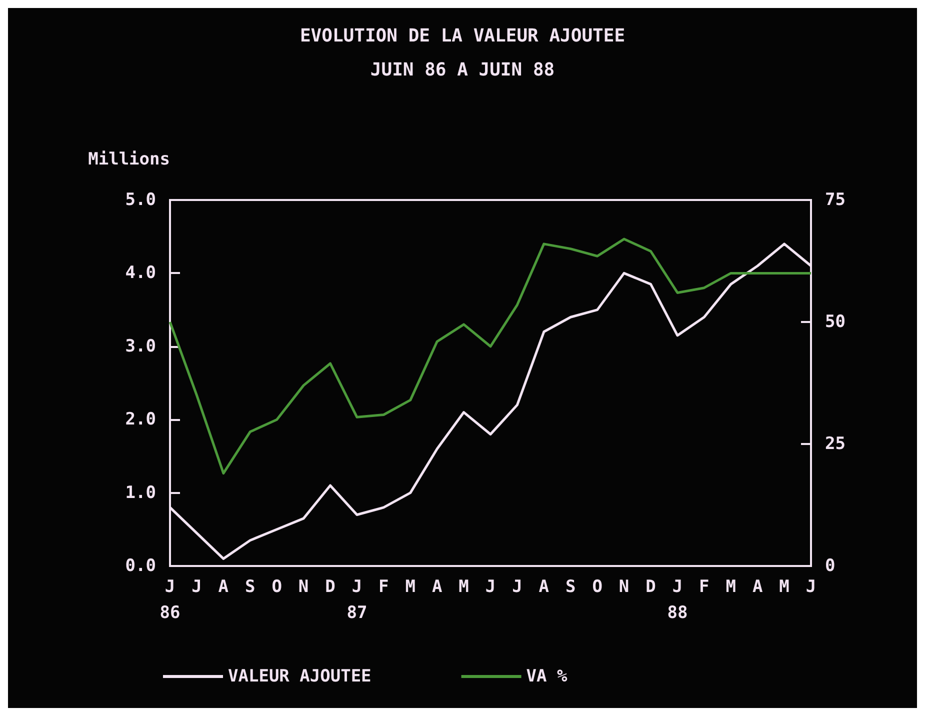  Describe the element at coordinates (830, 566) in the screenshot. I see `y2-tick-label: 0` at that location.